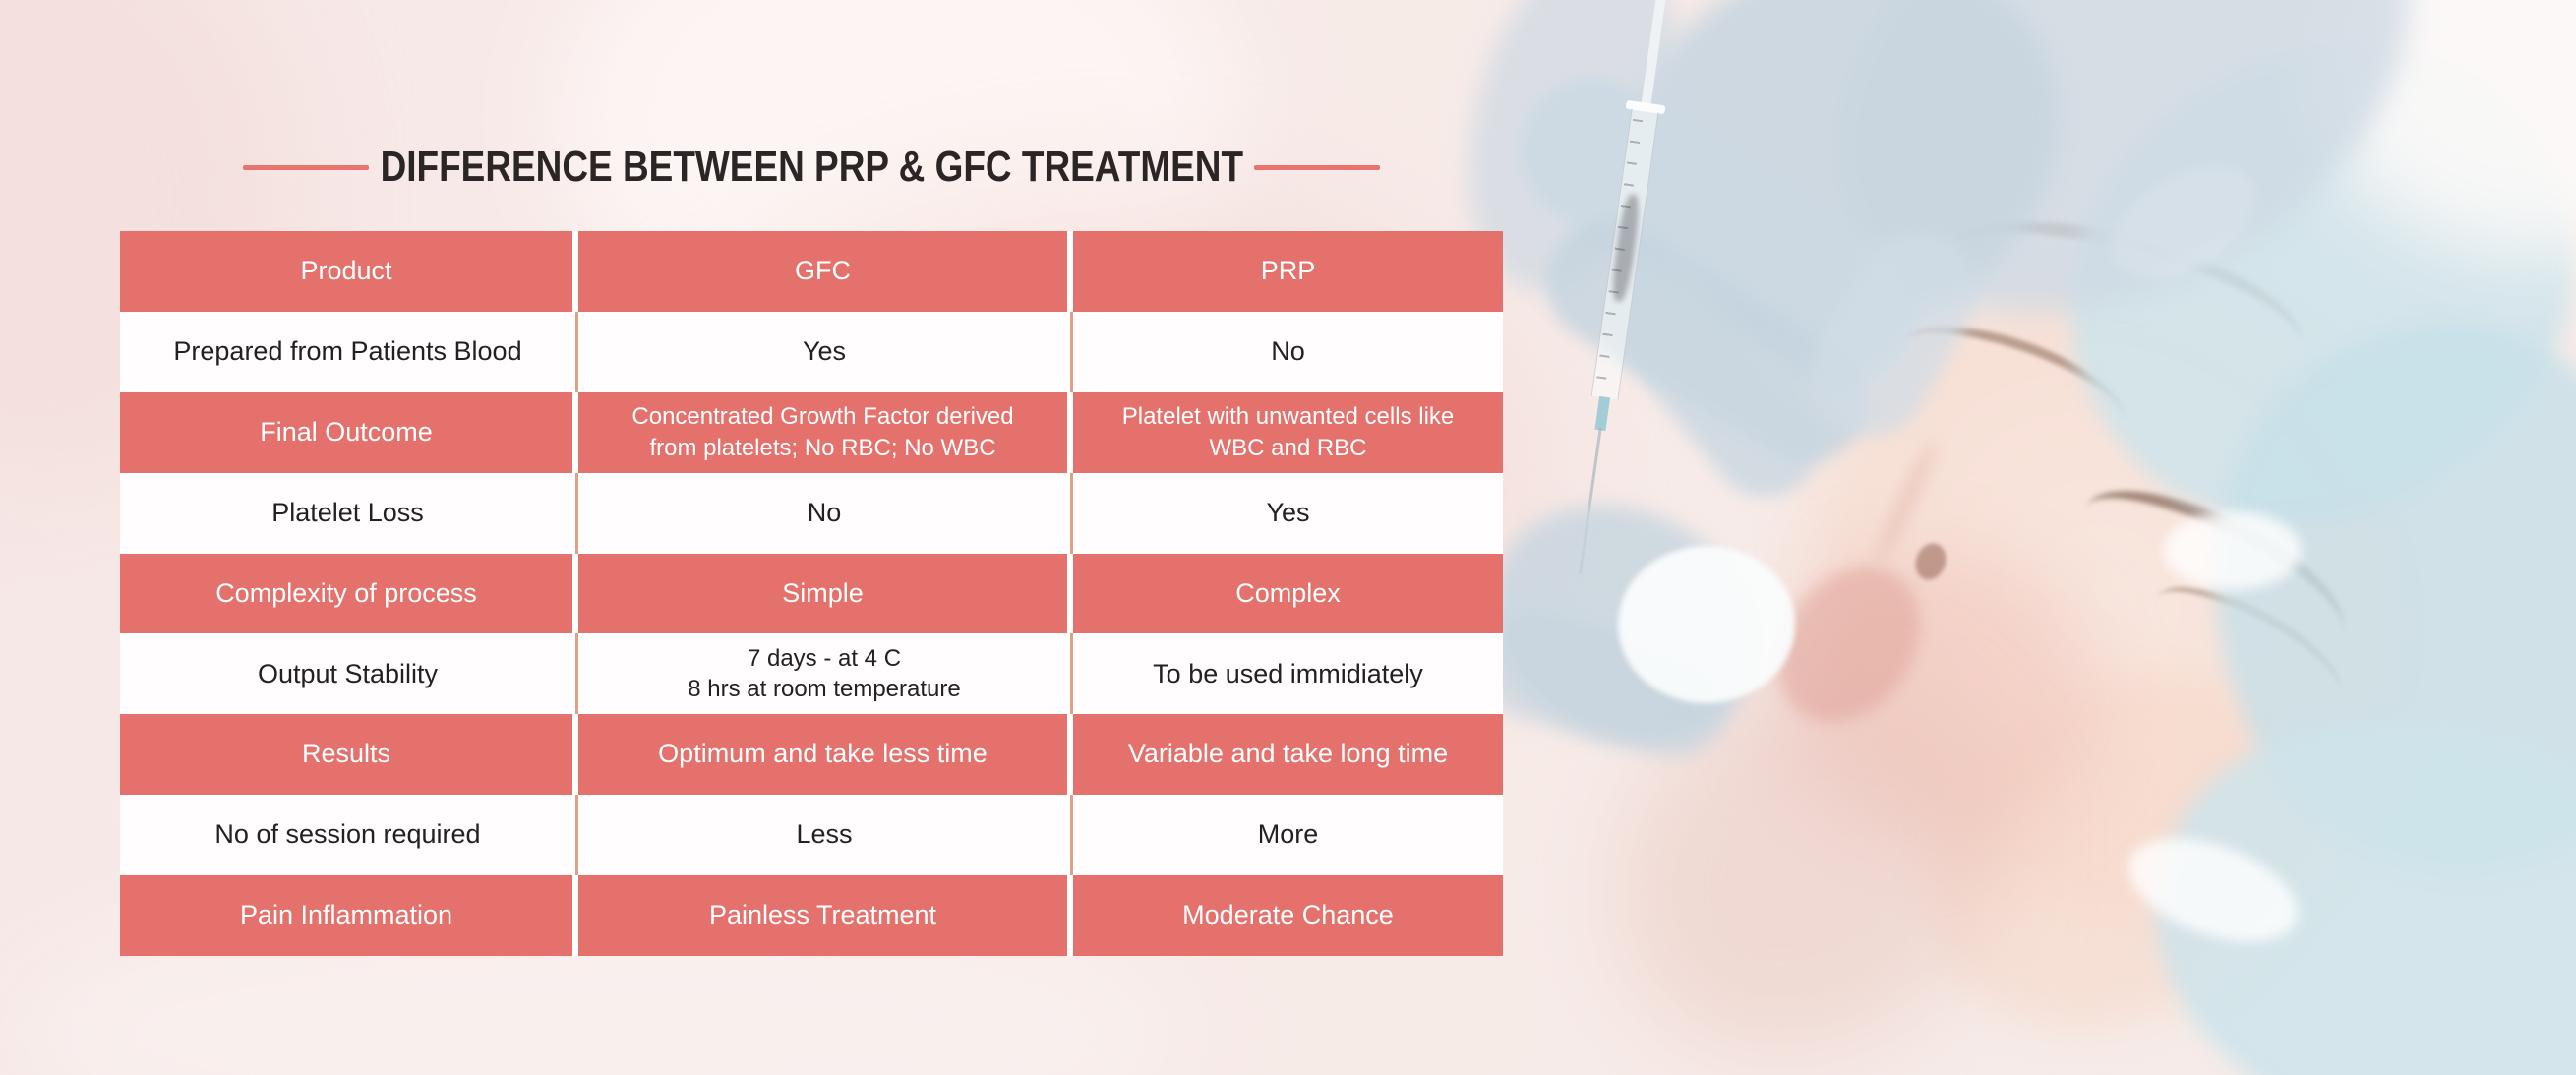  Describe the element at coordinates (1288, 593) in the screenshot. I see `cell-r4-prp: Complex` at that location.